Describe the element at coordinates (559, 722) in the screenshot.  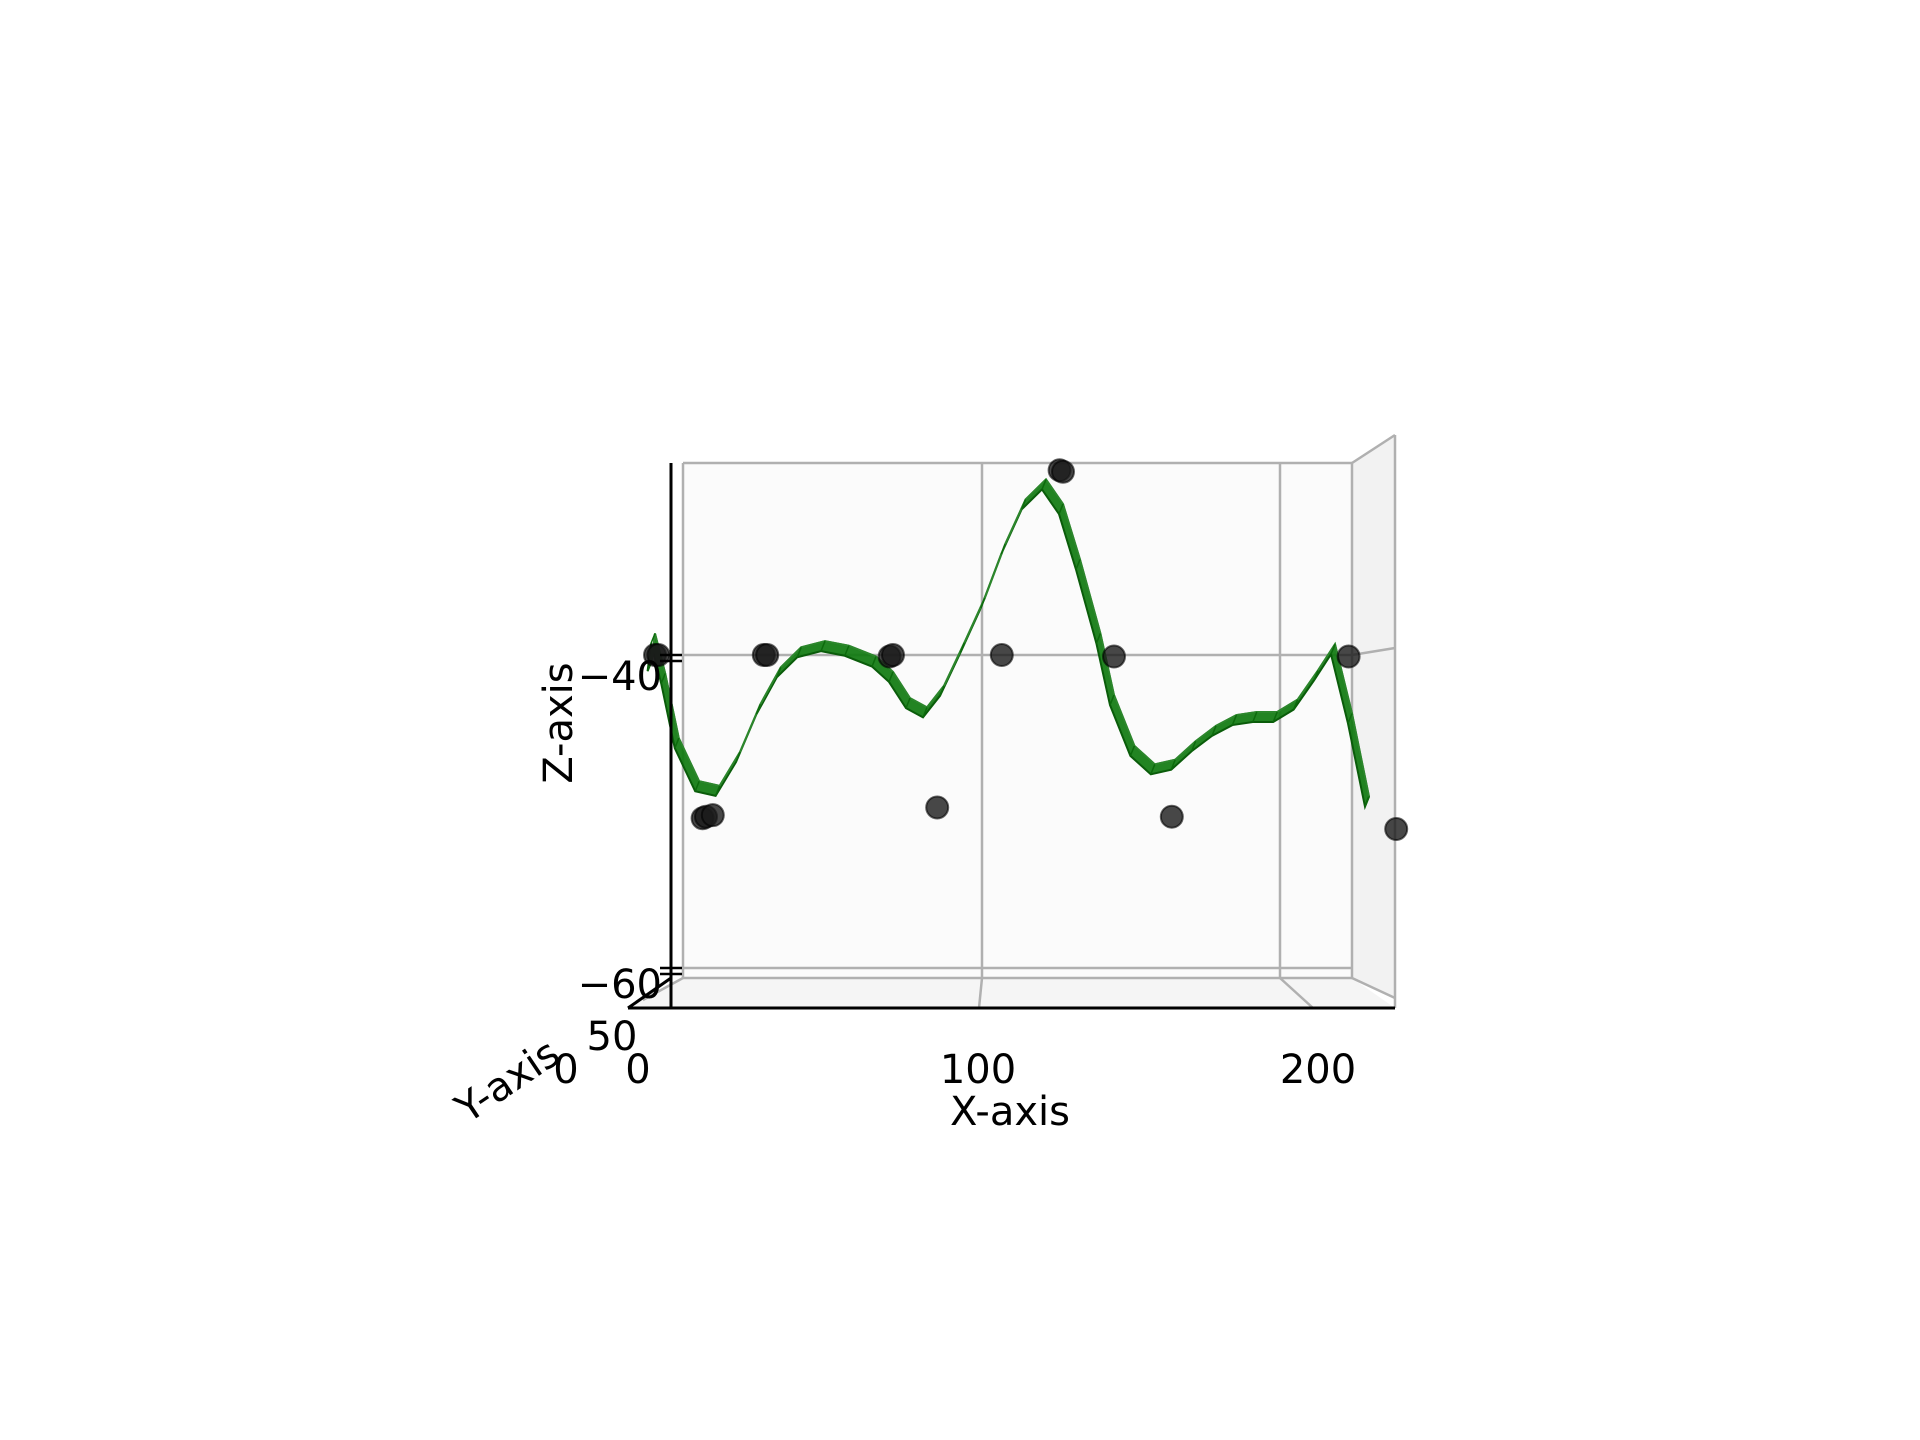
I see `z-axis-label: Z-axis` at that location.